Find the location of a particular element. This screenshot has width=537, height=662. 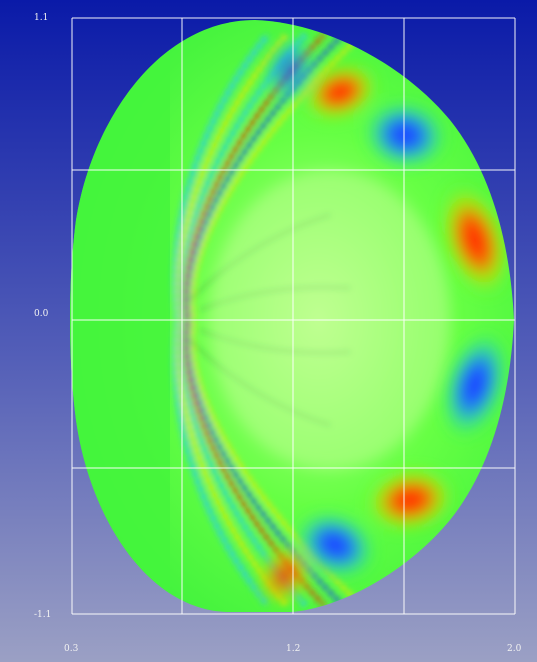

y-axis: 1.1 0.0 -1.1 is located at coordinates (42, 316).